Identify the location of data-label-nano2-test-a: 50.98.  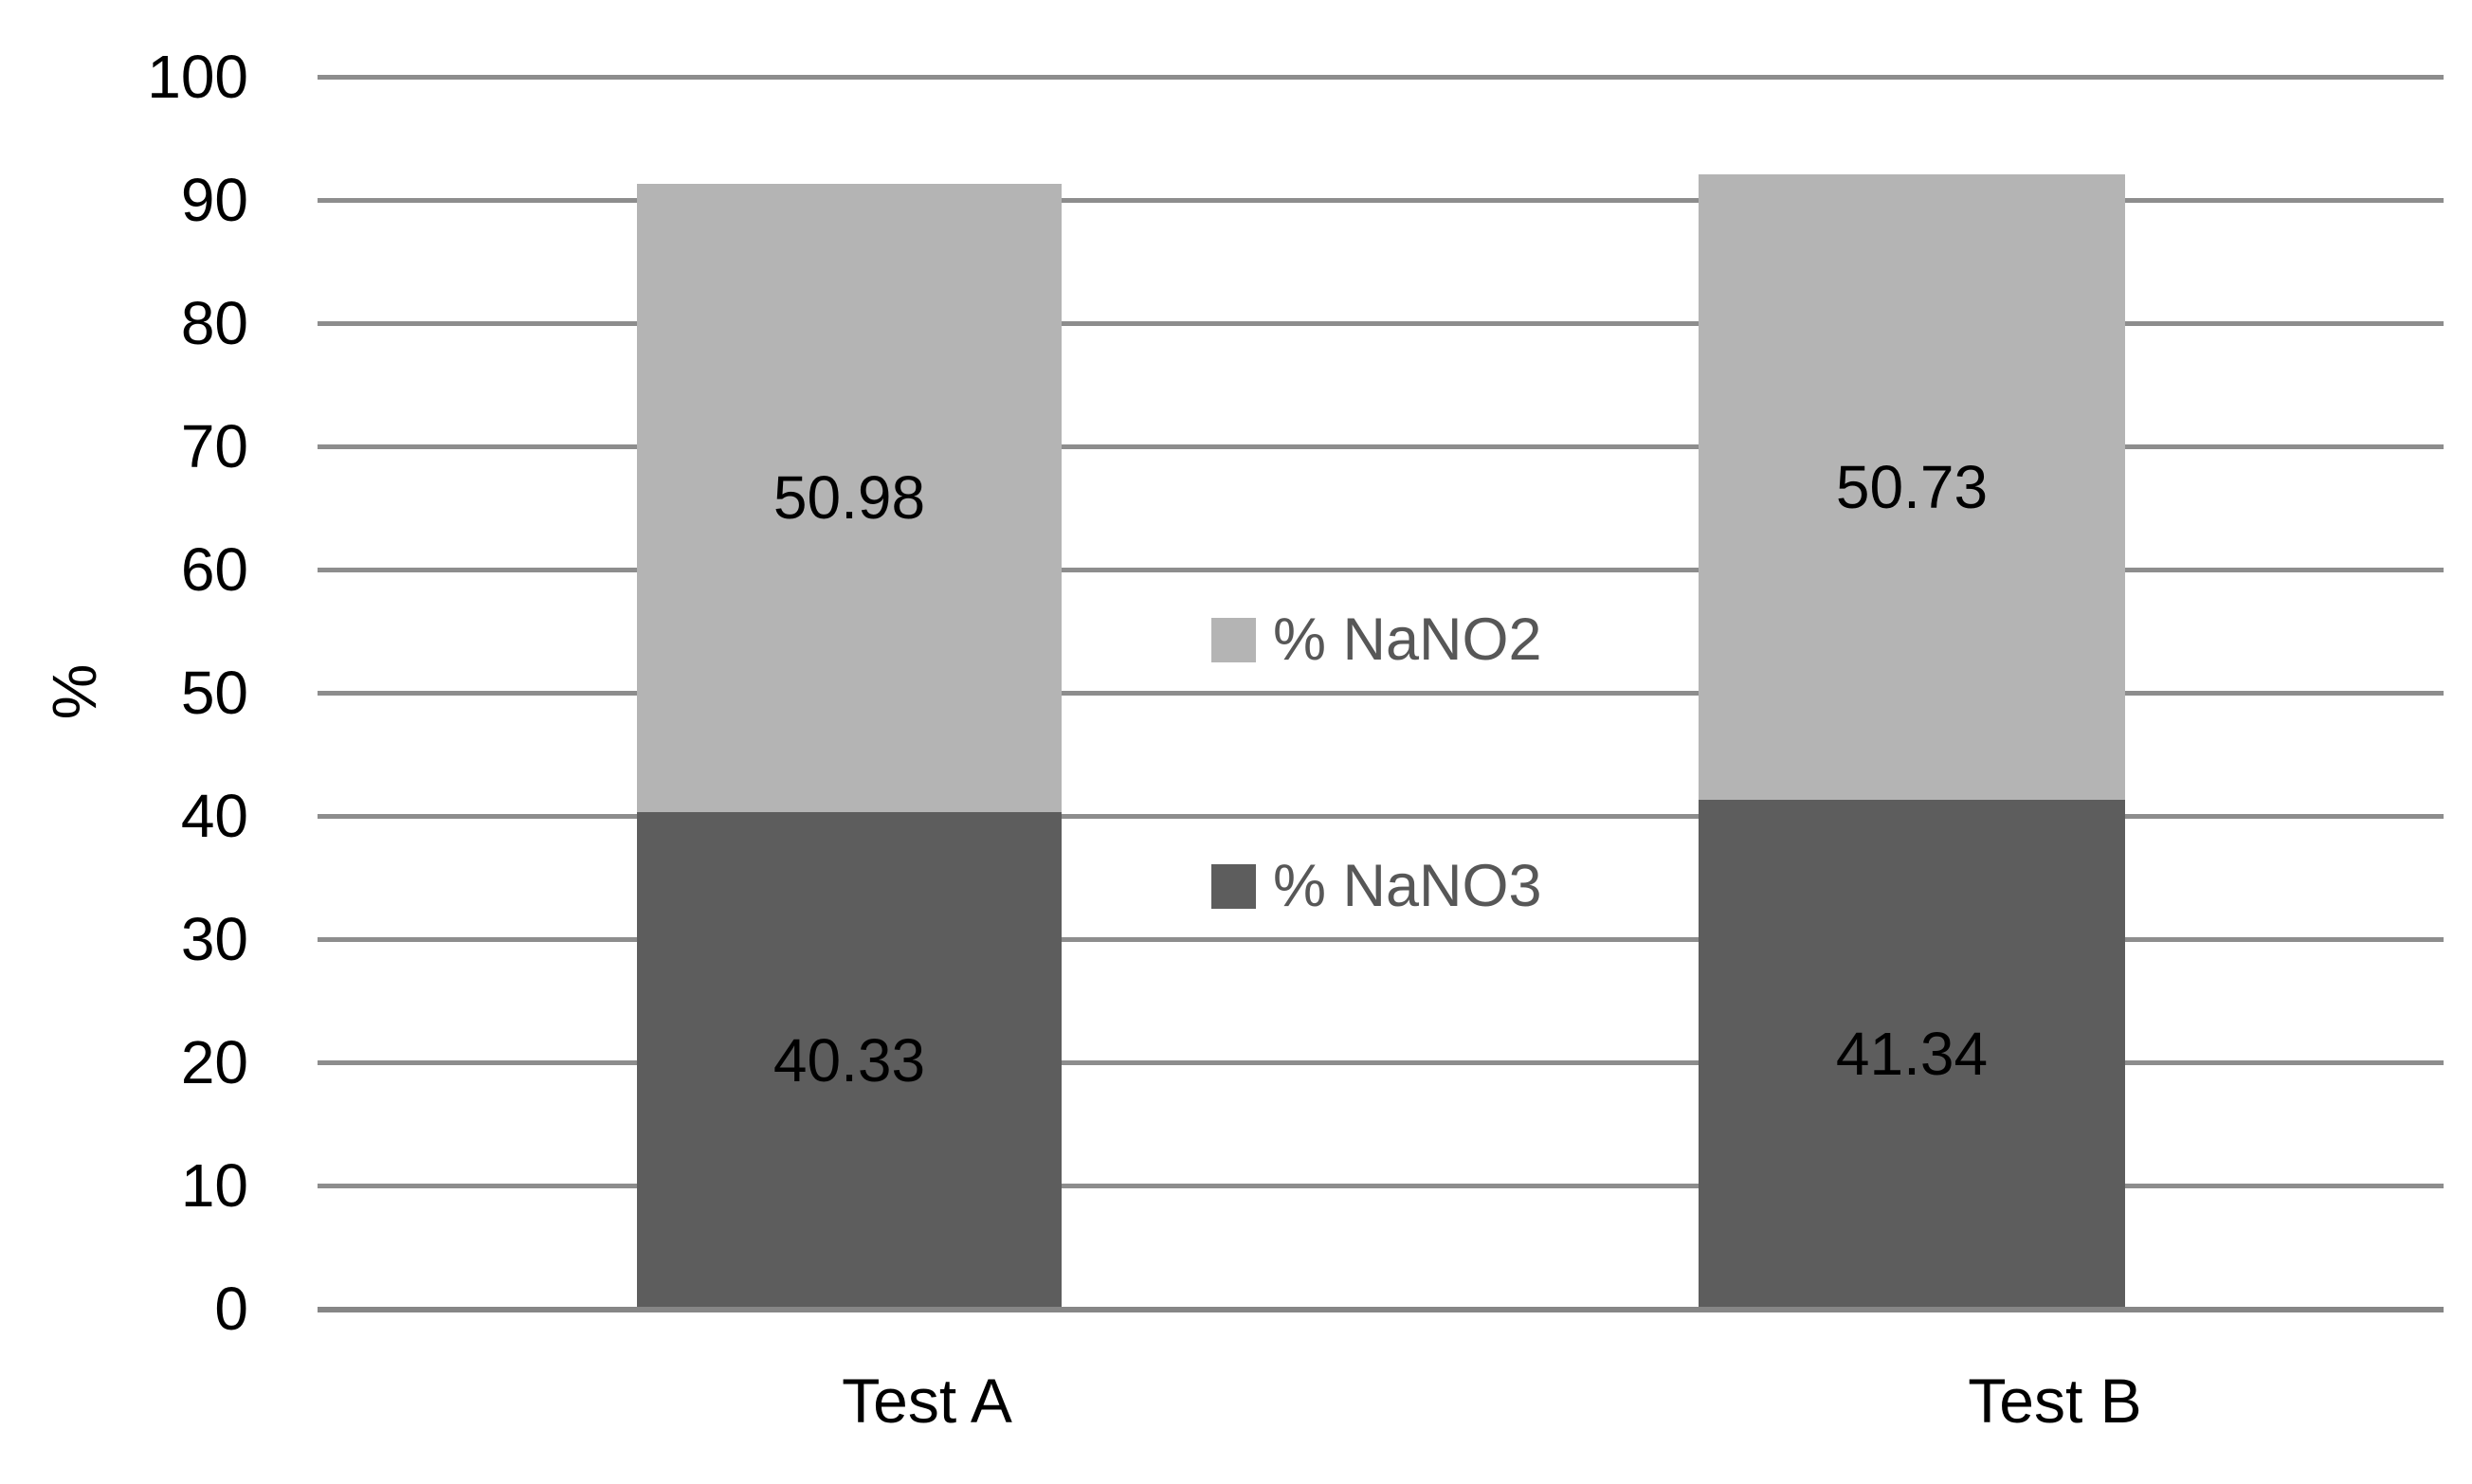
(849, 498).